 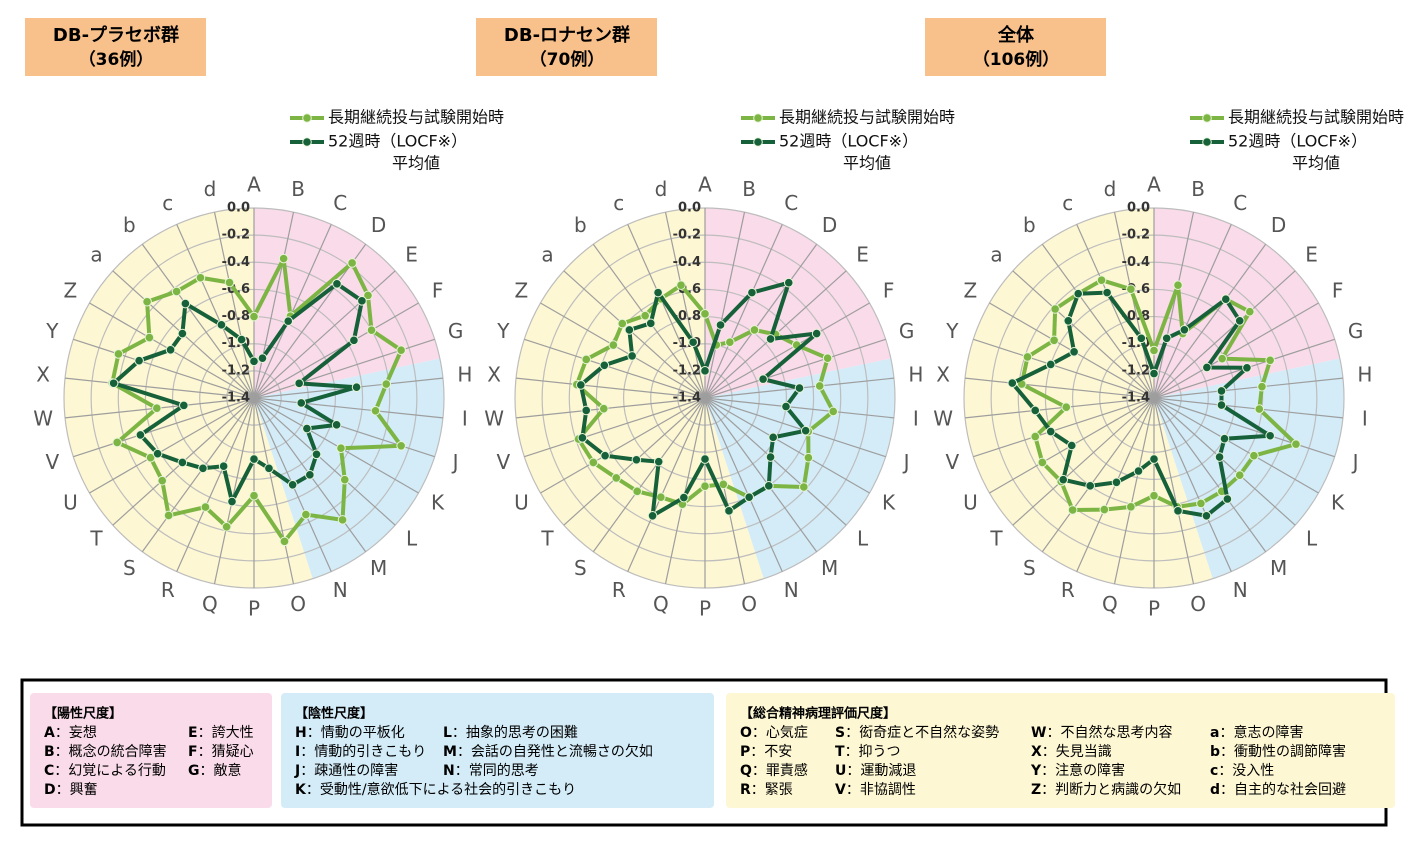 What do you see at coordinates (791, 590) in the screenshot?
I see `category-label: N` at bounding box center [791, 590].